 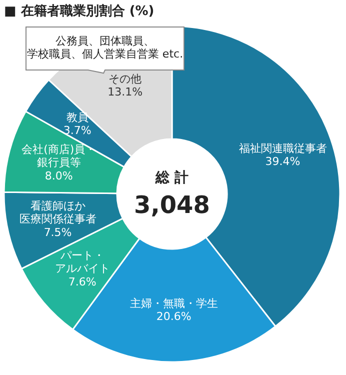 I want to click on data-label: 3.7%, so click(x=77, y=130).